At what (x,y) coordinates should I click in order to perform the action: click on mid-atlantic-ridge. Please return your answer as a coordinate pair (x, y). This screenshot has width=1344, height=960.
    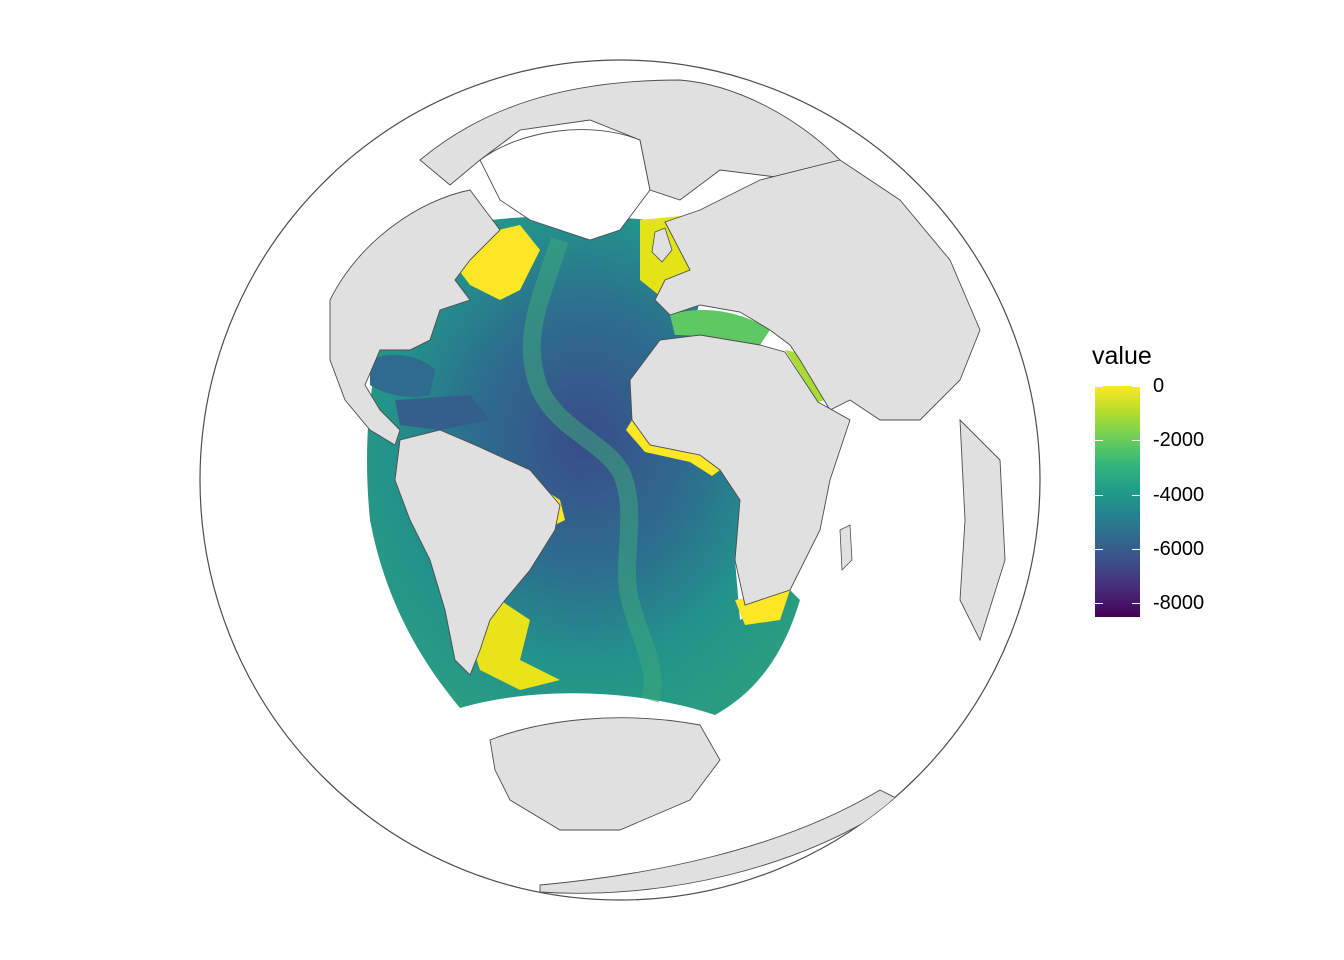
    Looking at the image, I should click on (592, 470).